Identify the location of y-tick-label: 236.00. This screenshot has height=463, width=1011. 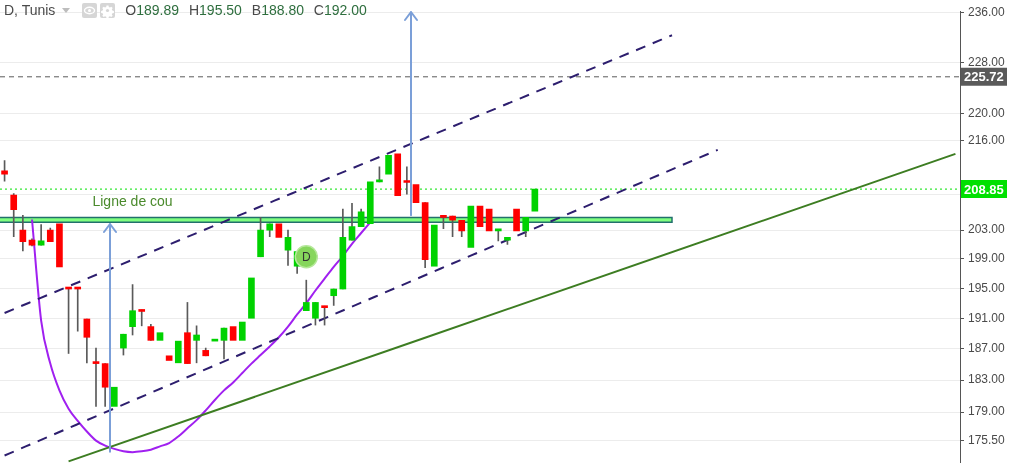
(987, 11).